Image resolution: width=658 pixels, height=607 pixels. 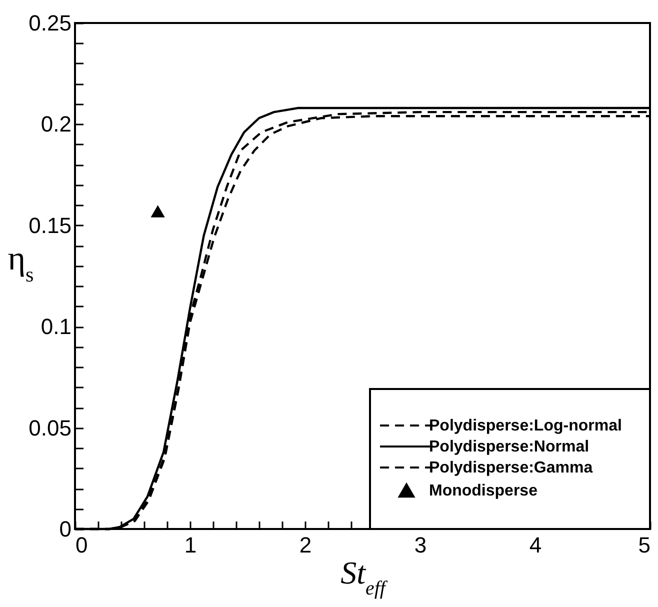 I want to click on legend-label: Monodisperse, so click(x=483, y=491).